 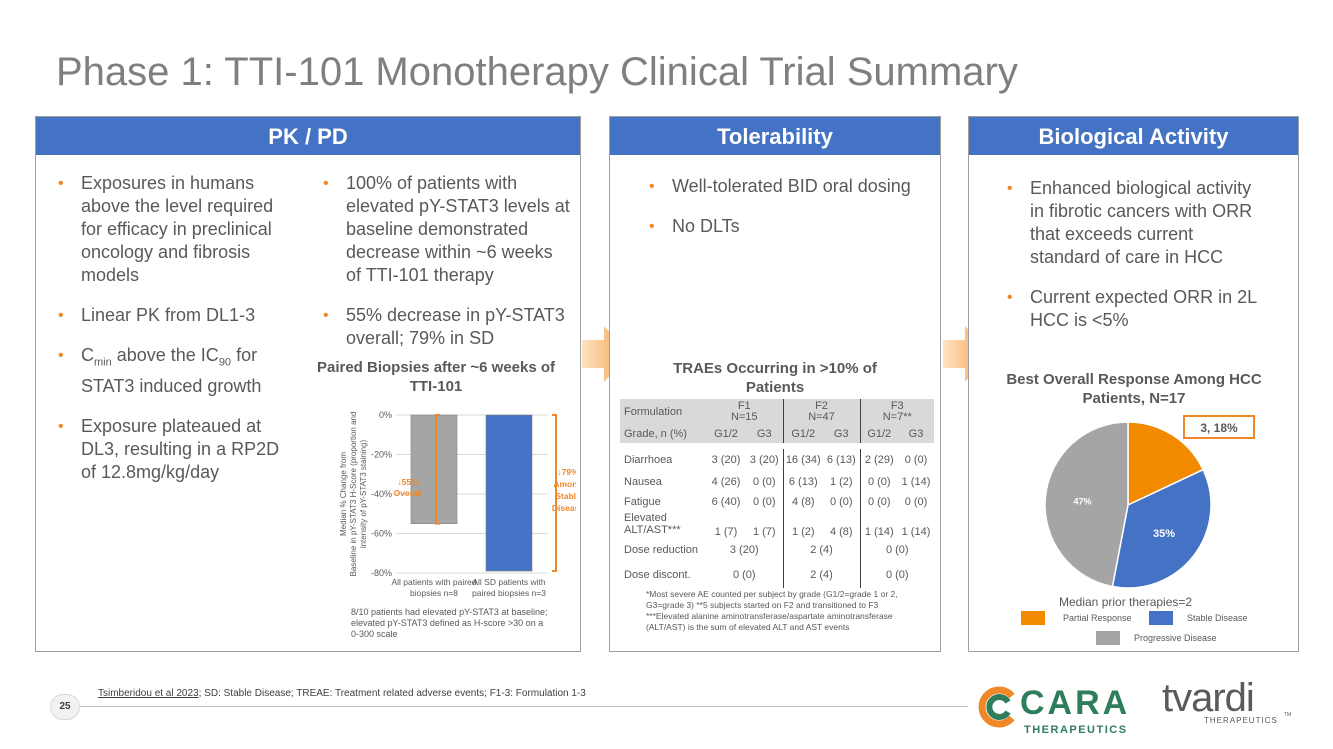 I want to click on formulation-label: Formulation, so click(x=653, y=412).